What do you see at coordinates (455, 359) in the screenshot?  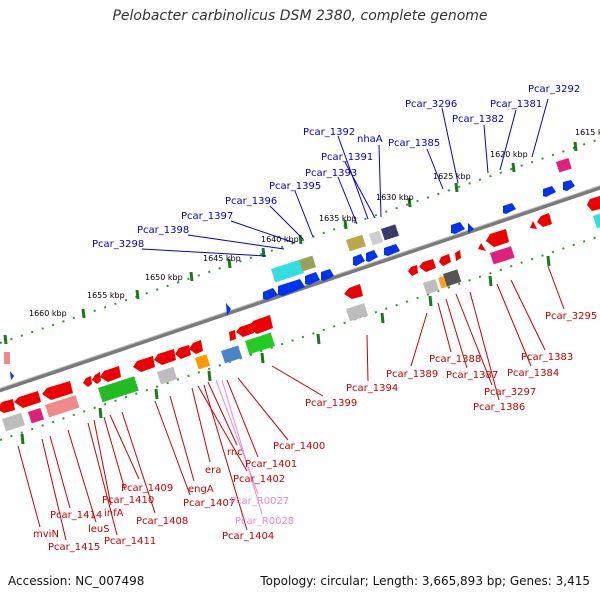 I see `gene-label: Pcar_1388` at bounding box center [455, 359].